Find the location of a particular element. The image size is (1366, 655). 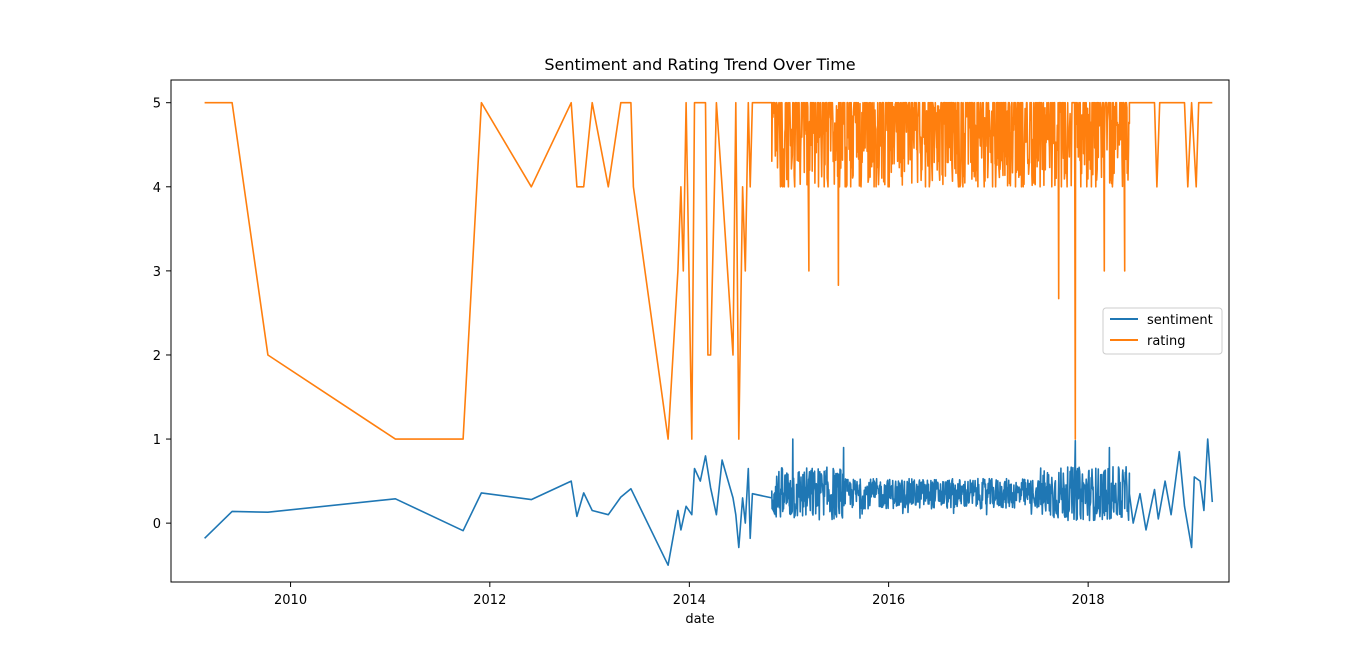

y-tick-label: 1 is located at coordinates (157, 440).